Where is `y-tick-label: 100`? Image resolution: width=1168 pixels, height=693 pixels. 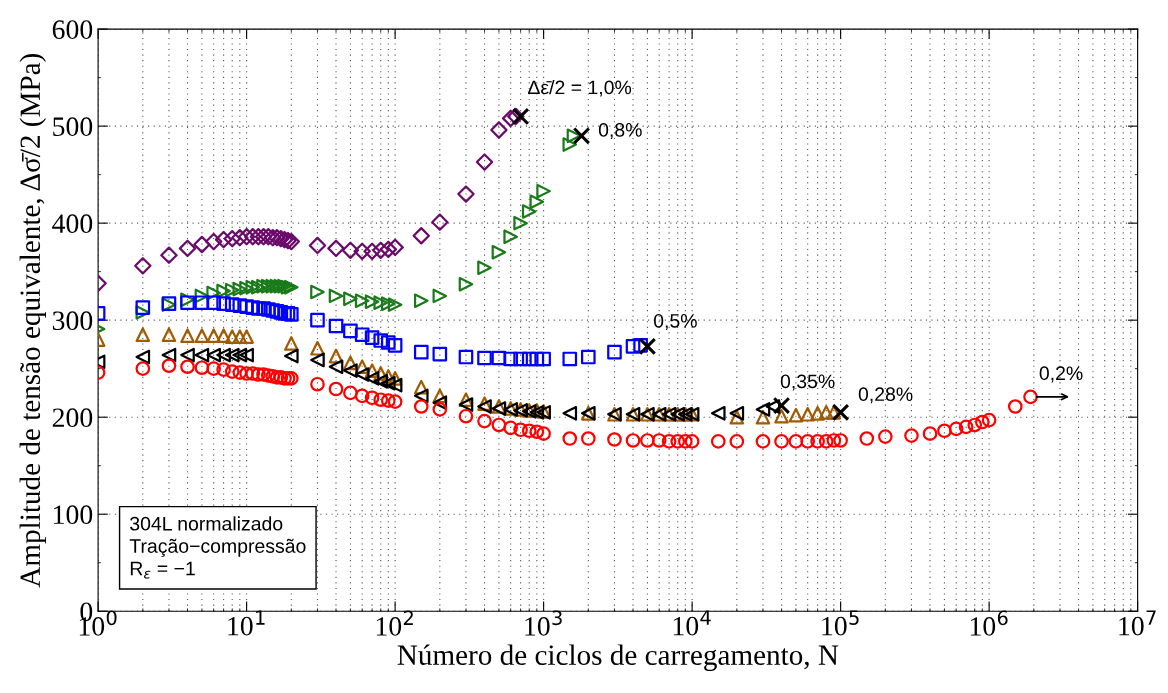 y-tick-label: 100 is located at coordinates (73, 515).